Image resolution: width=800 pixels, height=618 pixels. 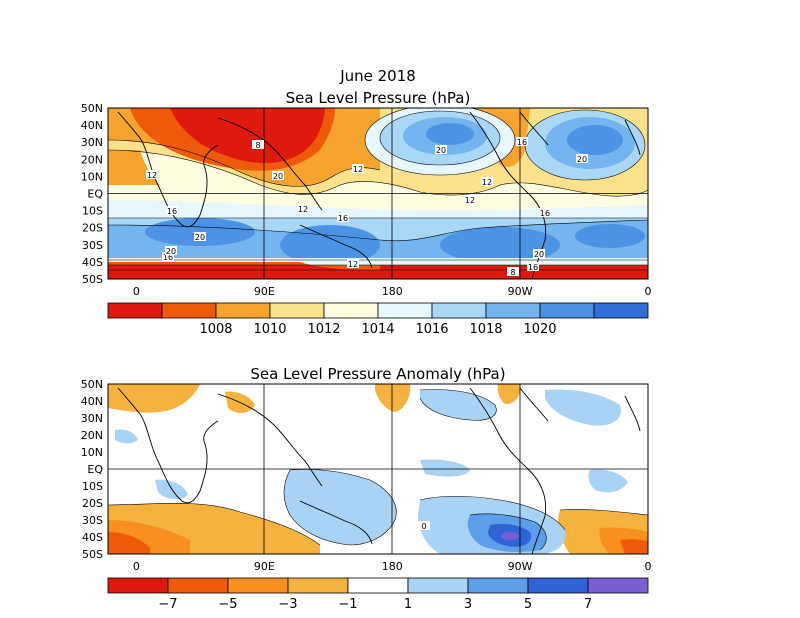 What do you see at coordinates (450, 134) in the screenshot?
I see `top-npac-high-core` at bounding box center [450, 134].